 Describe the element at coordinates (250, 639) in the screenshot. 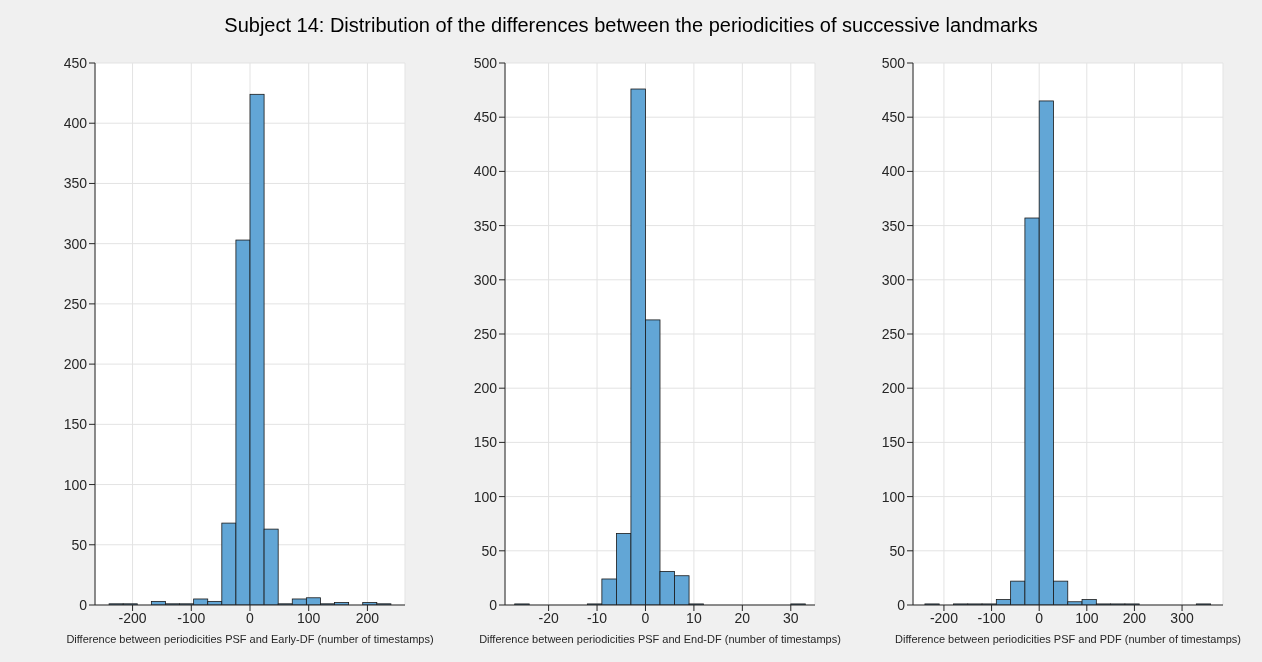

I see `x-axis-title: Difference between periodicities PSF and Early-DF (number of timestamps)` at that location.